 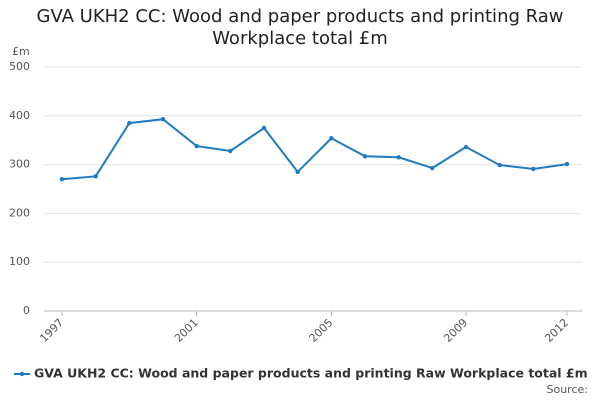 What do you see at coordinates (19, 66) in the screenshot?
I see `y-tick-label: 500` at bounding box center [19, 66].